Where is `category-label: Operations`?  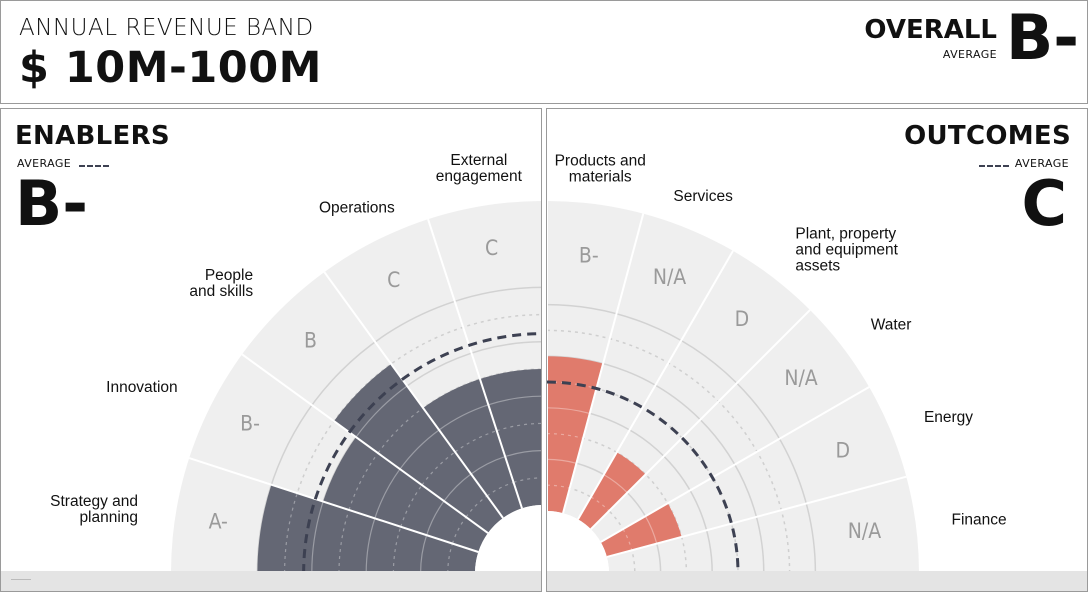 category-label: Operations is located at coordinates (357, 208).